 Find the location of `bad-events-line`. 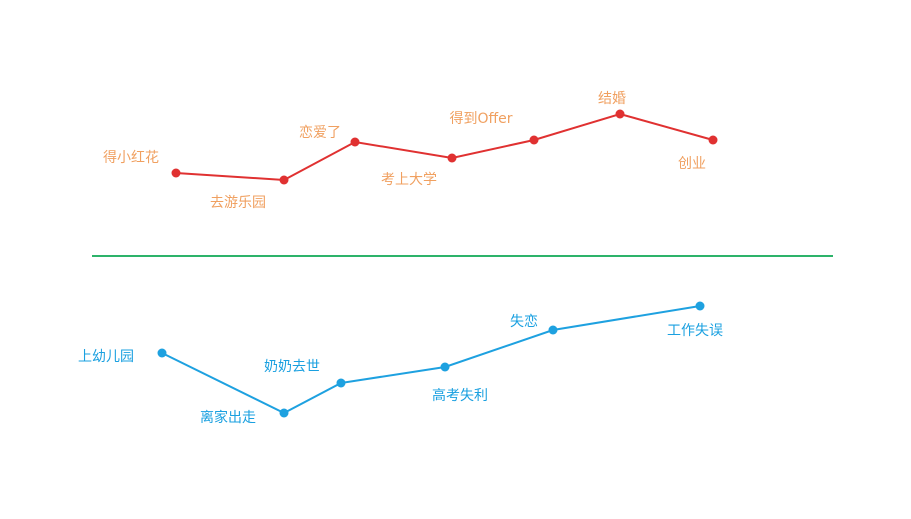

bad-events-line is located at coordinates (431, 360).